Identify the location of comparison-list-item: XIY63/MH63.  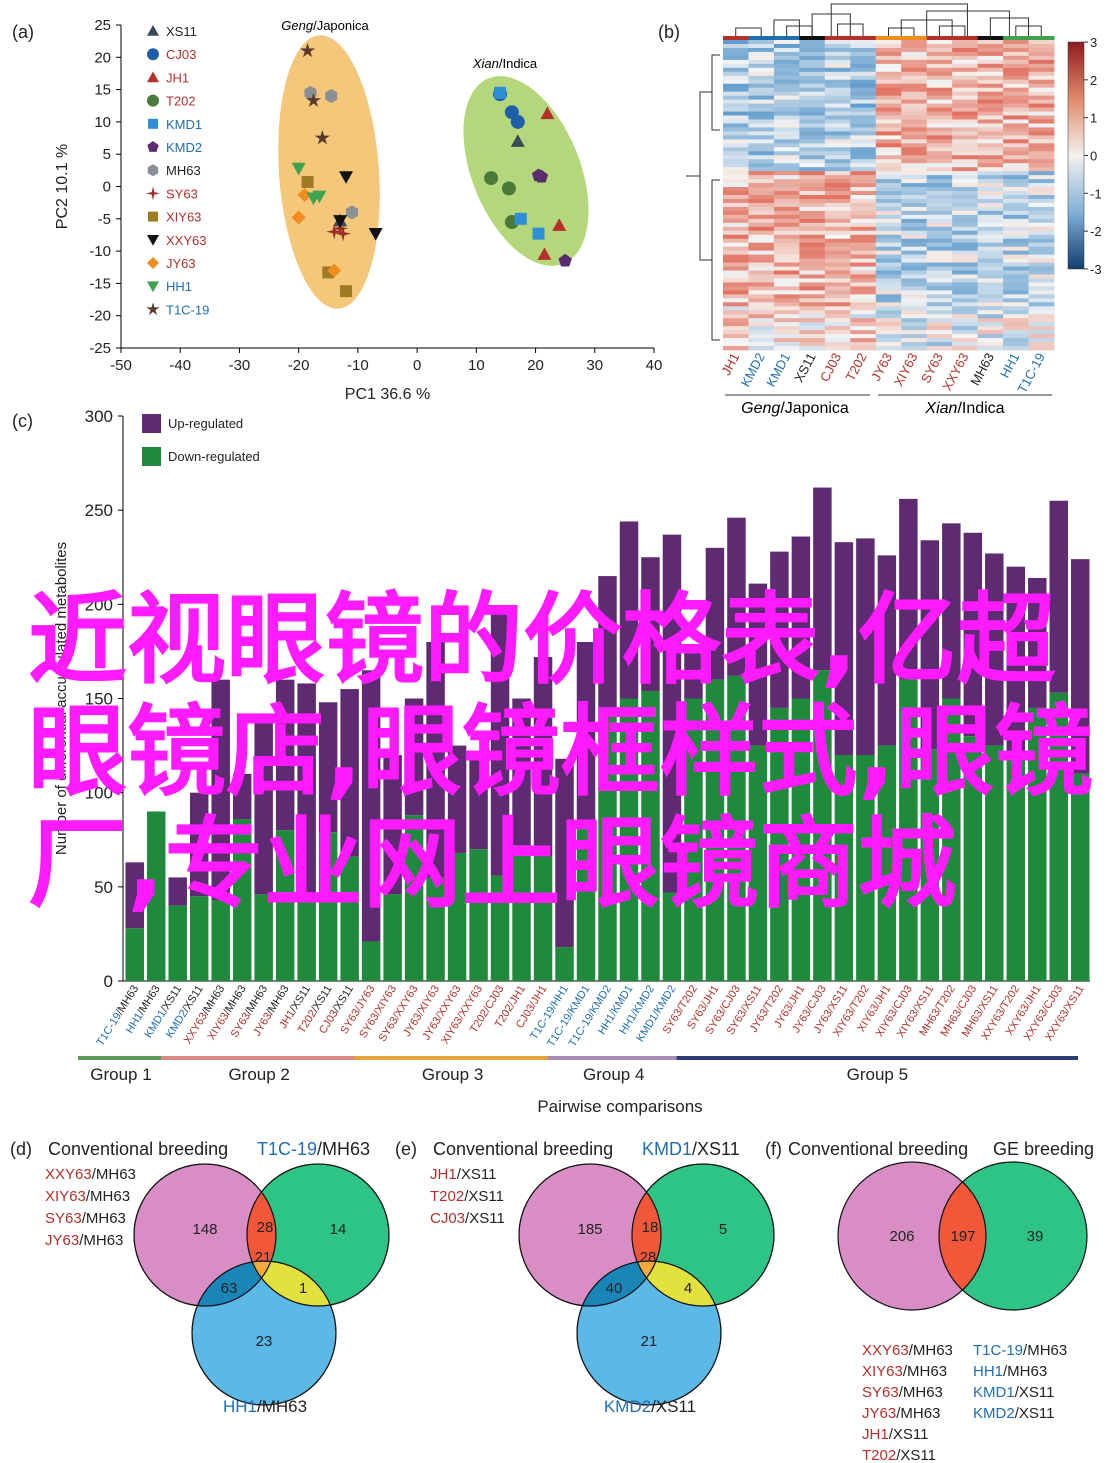
(87, 1196).